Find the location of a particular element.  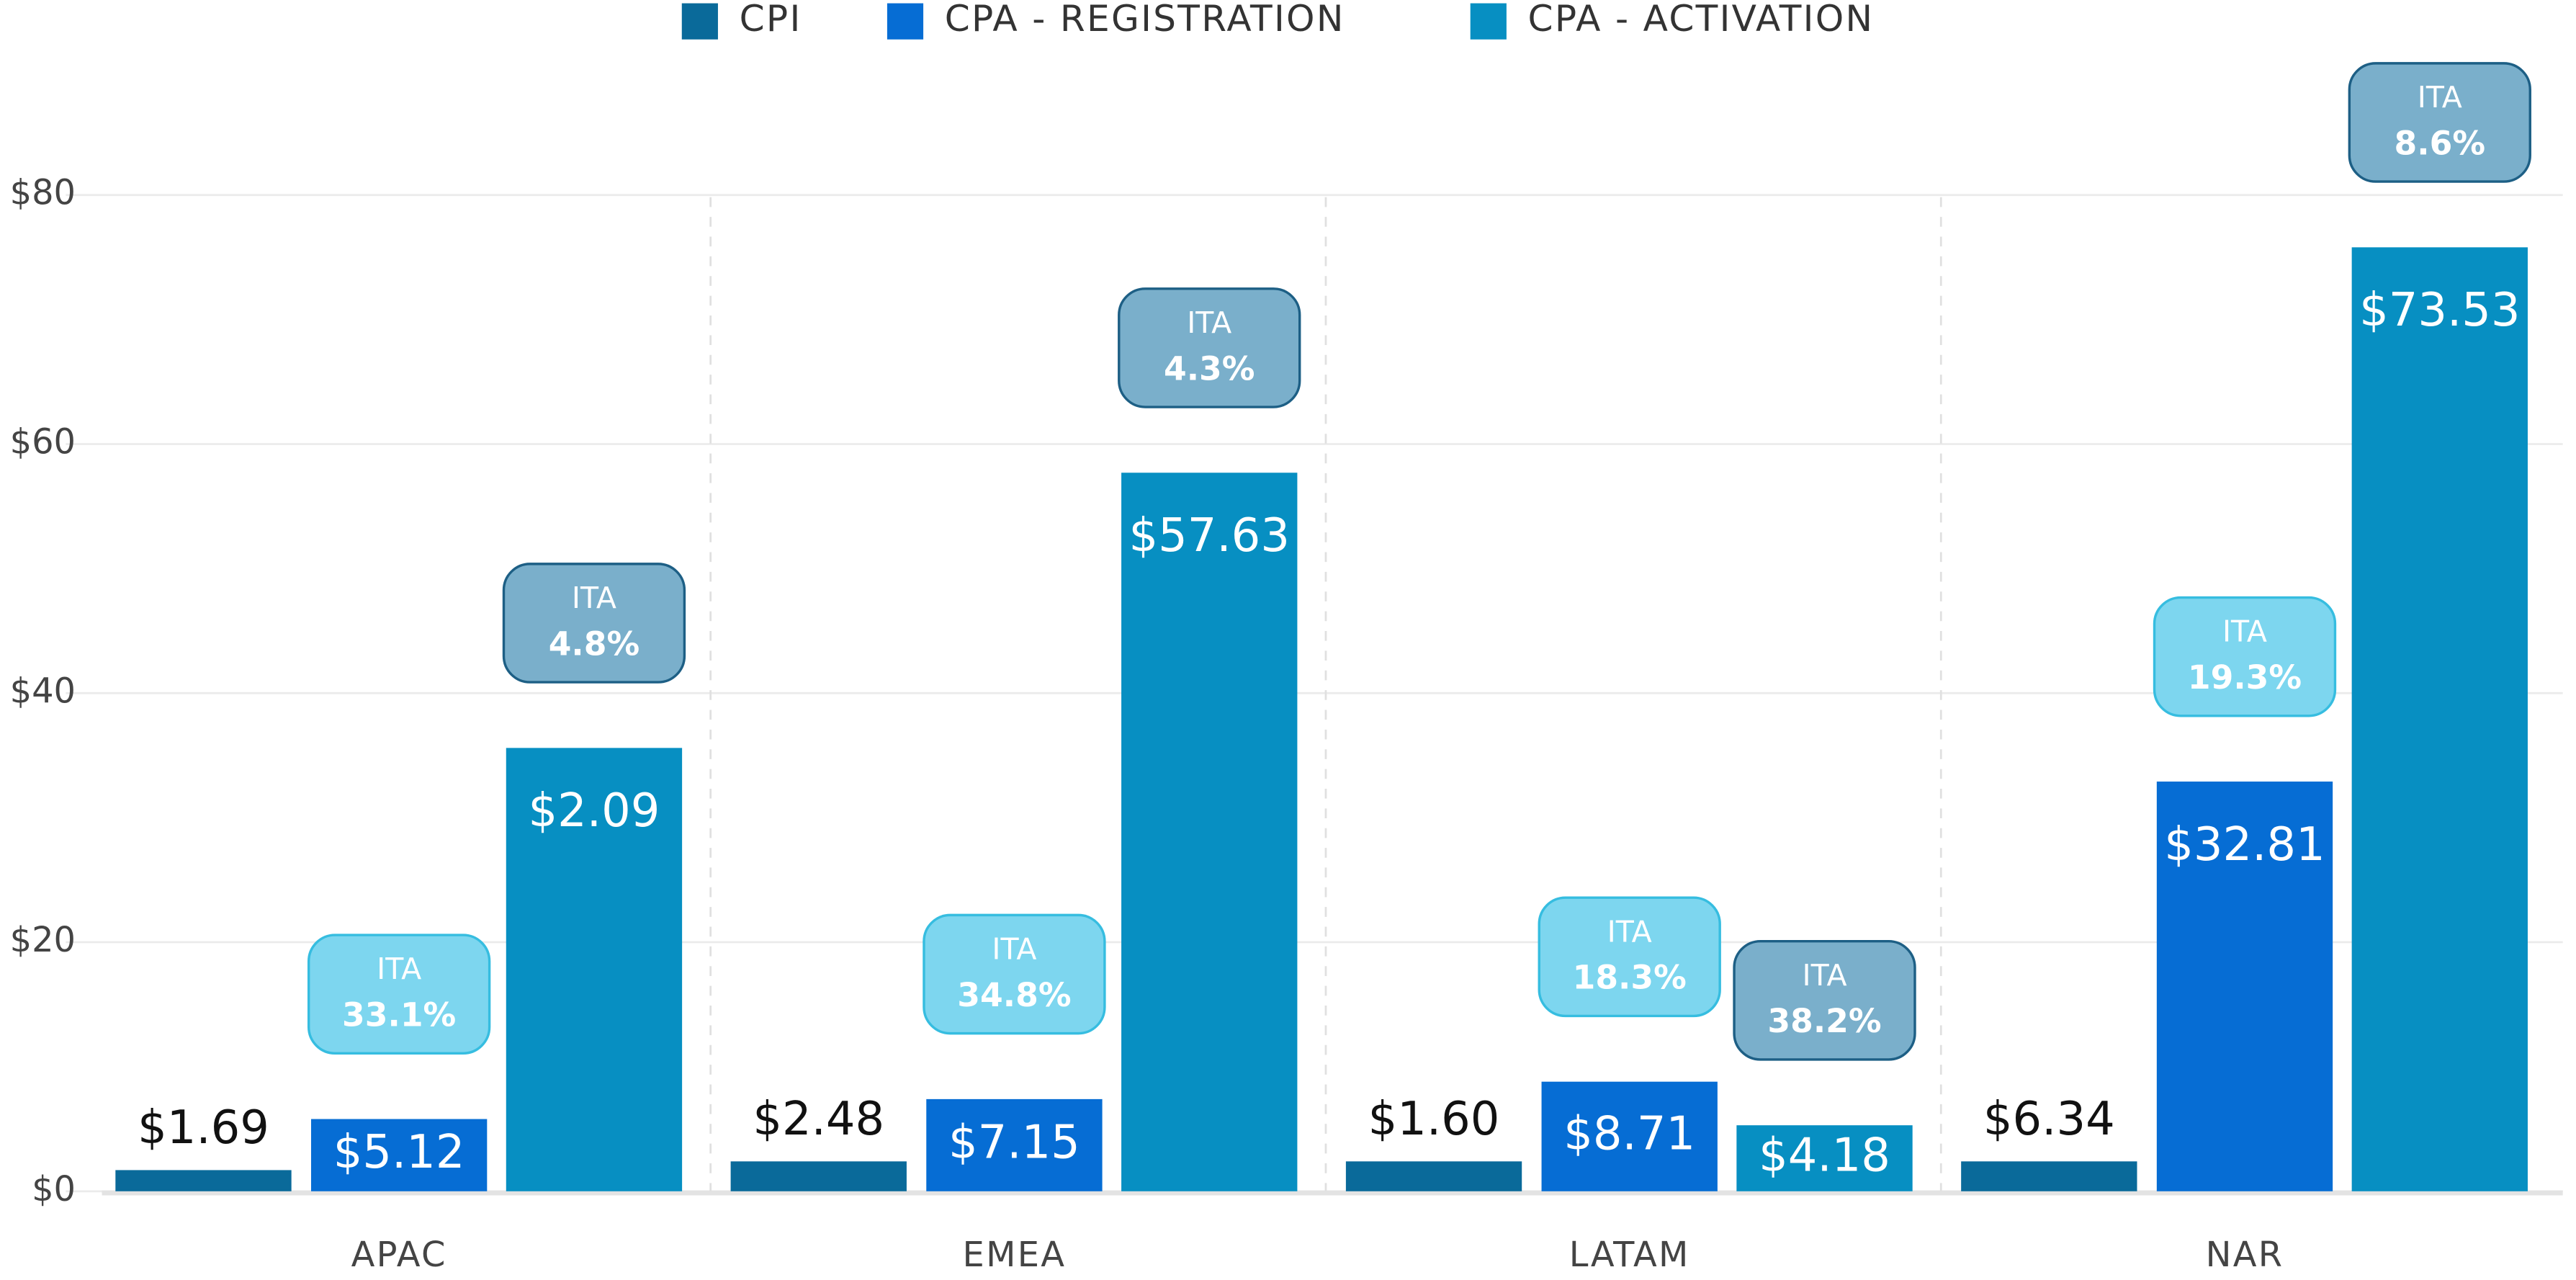

callout-value: 38.2% is located at coordinates (1824, 1021).